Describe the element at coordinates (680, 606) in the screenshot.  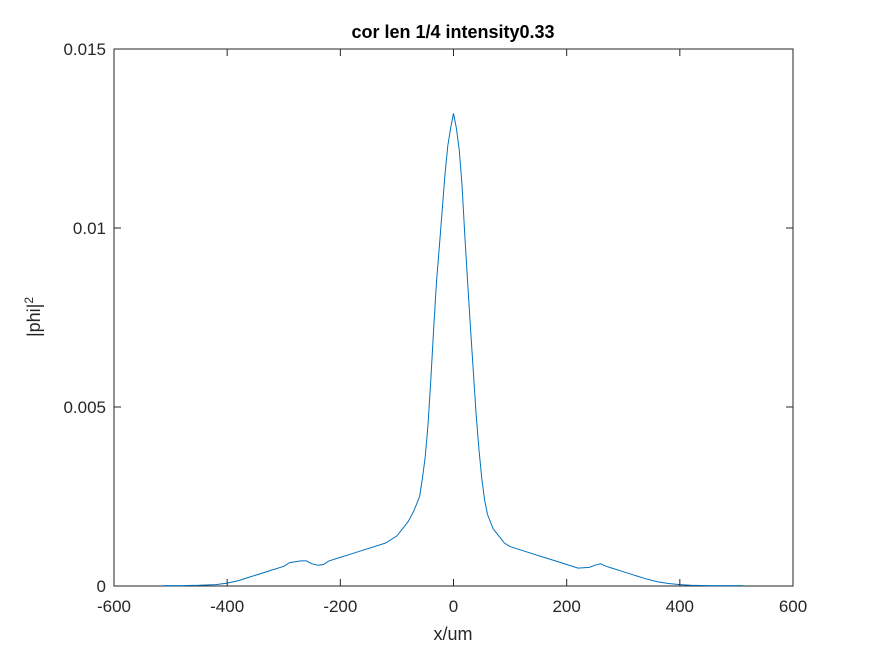
I see `x-tick-label: 400` at that location.